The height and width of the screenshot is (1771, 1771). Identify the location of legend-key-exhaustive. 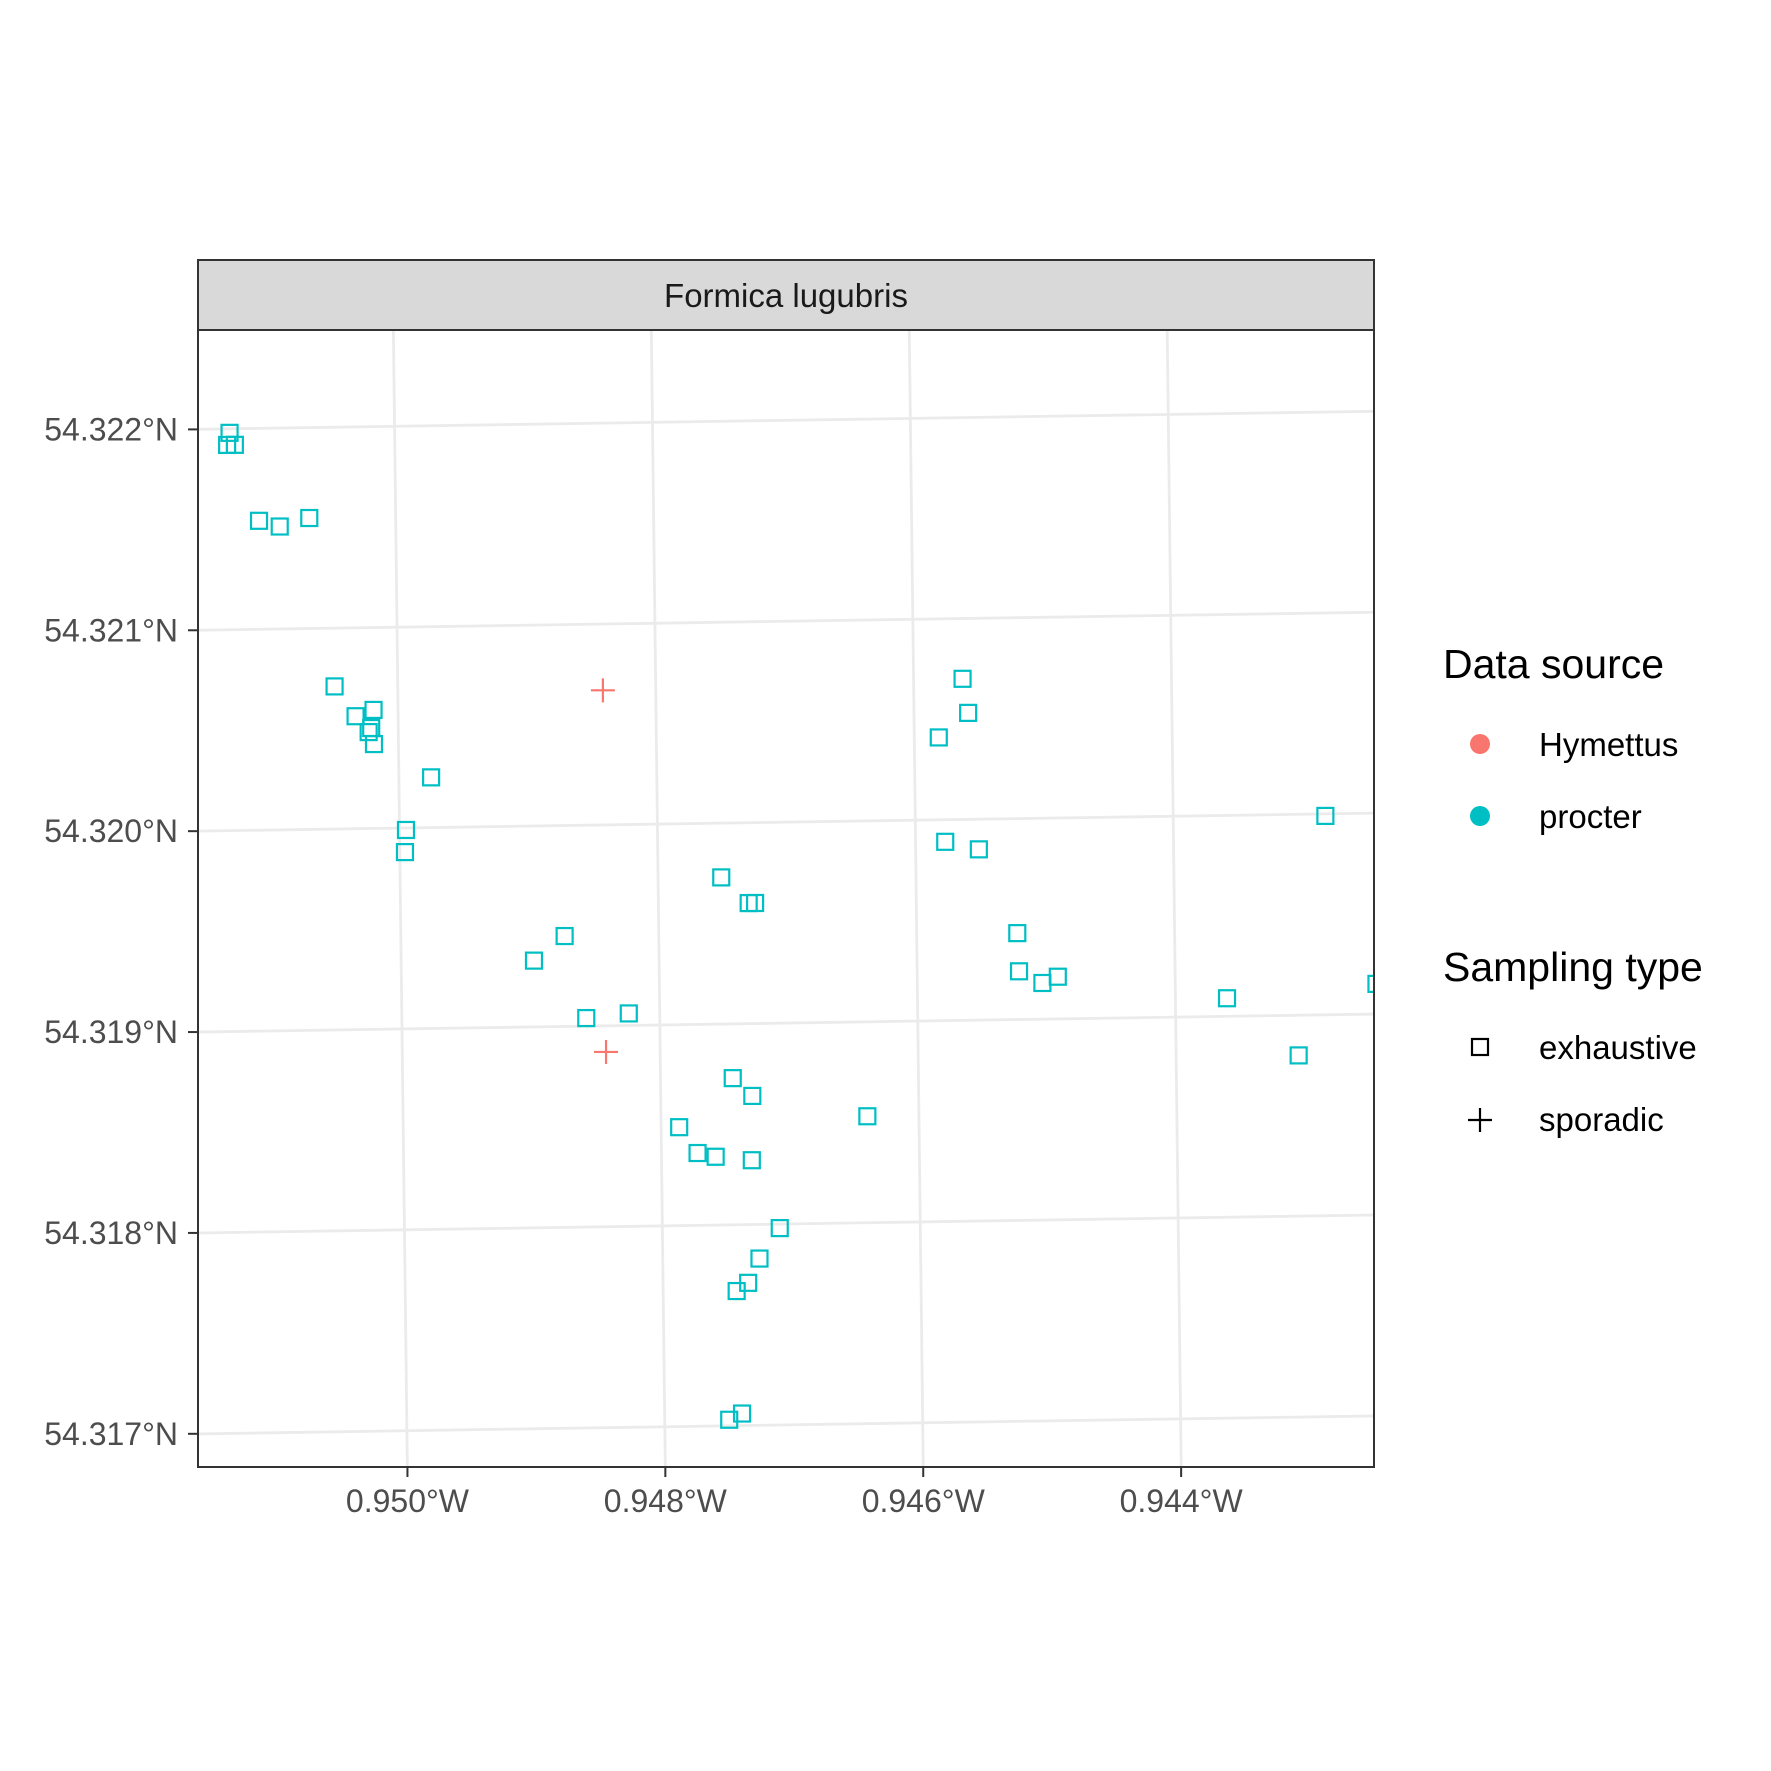
(1480, 1047).